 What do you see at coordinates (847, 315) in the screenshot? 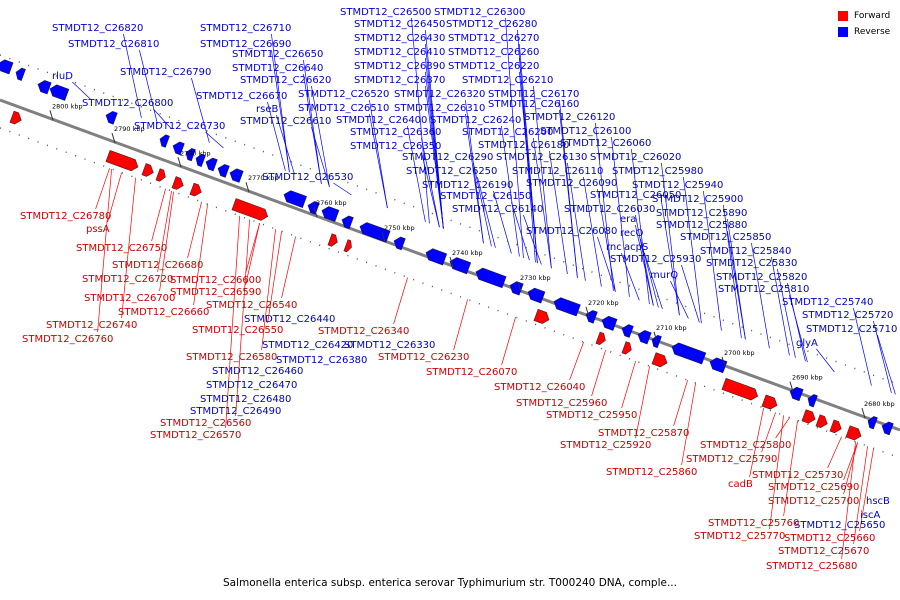
I see `reverse-gene-label: STMDT12_C25720` at bounding box center [847, 315].